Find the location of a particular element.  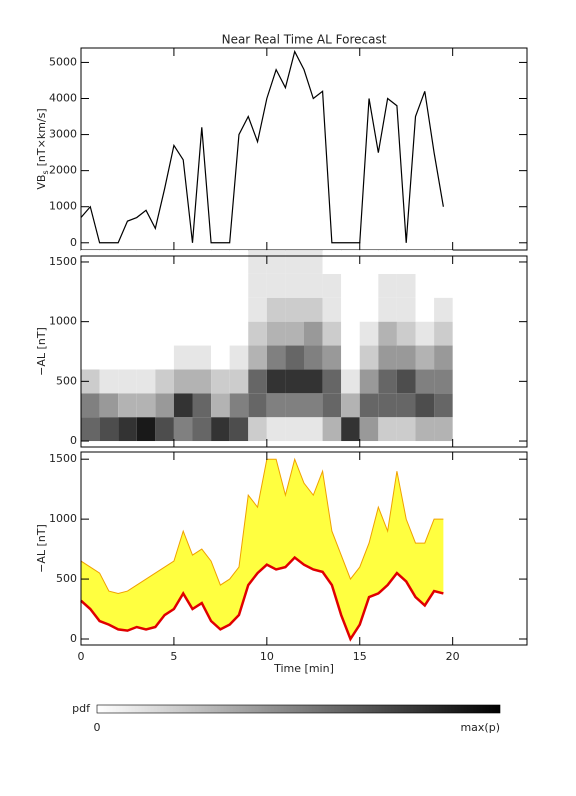

colorbar-label: pdf is located at coordinates (81, 708).